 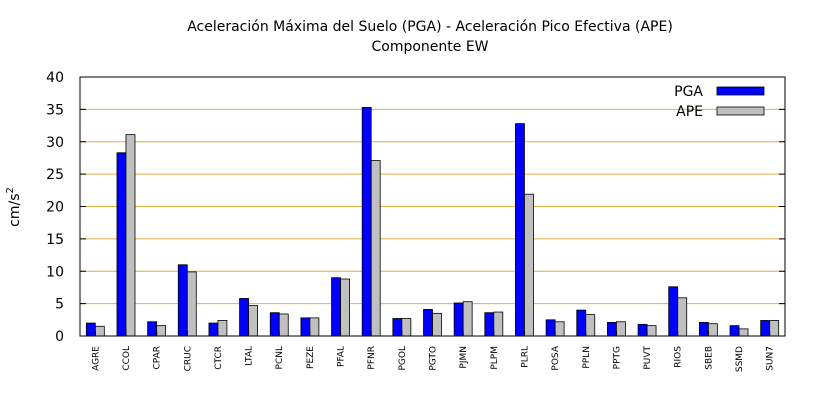 I want to click on bar-ape-plrl, so click(x=529, y=265).